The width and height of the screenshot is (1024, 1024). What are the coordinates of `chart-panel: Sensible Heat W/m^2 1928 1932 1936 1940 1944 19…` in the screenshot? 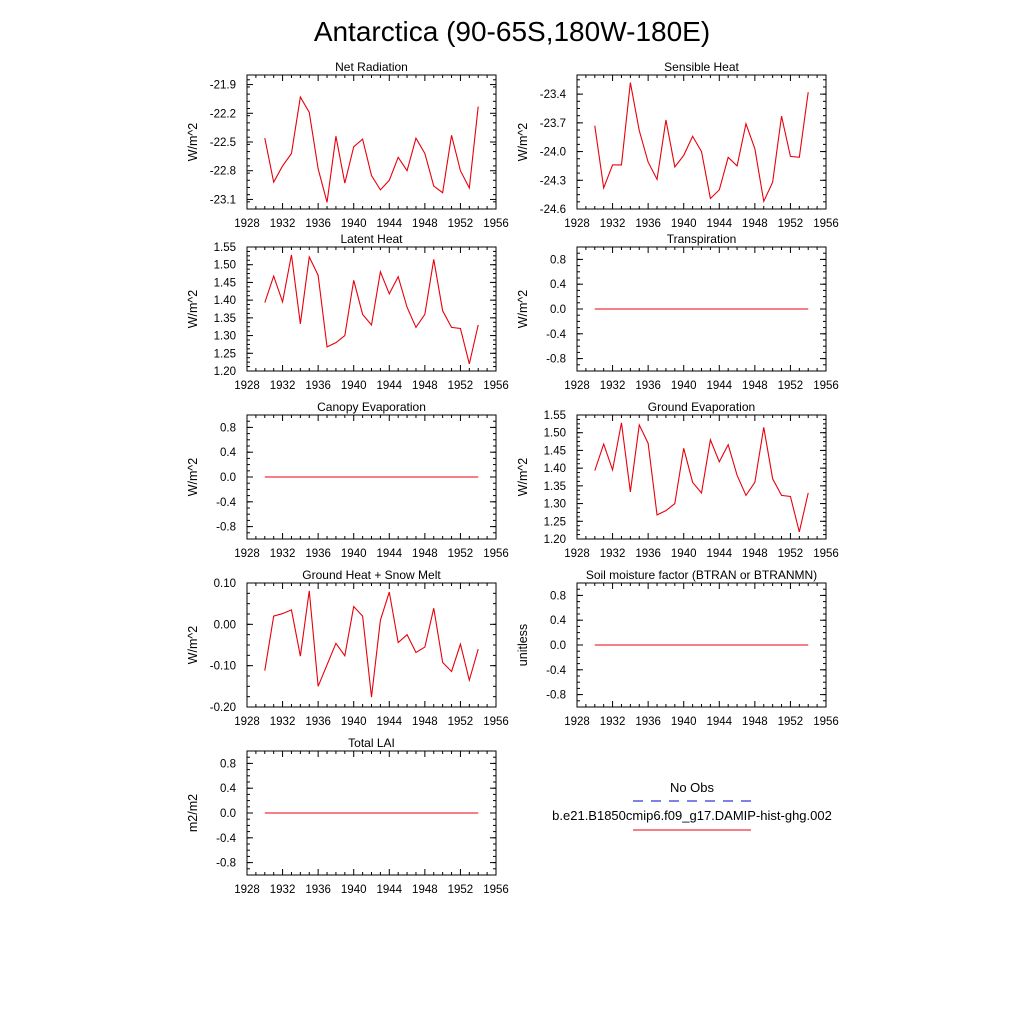 It's located at (677, 145).